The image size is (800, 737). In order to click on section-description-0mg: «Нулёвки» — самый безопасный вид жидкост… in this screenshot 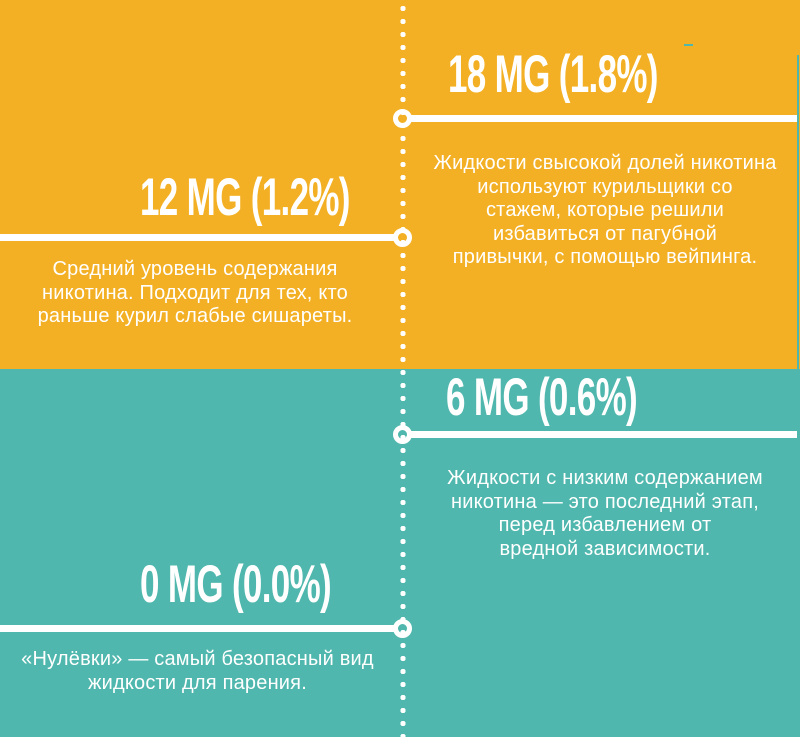, I will do `click(197, 671)`.